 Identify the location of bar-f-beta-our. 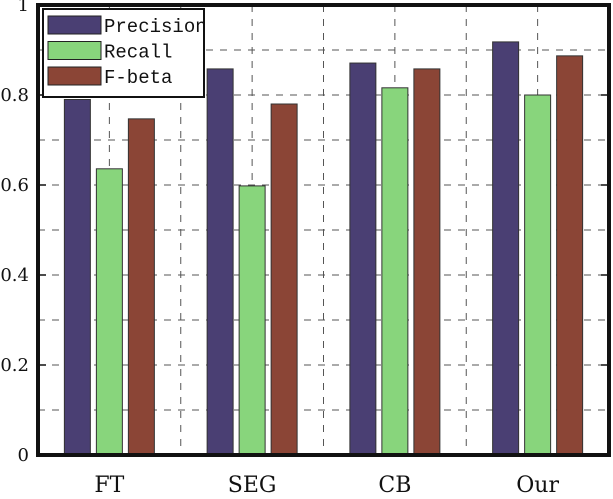
(570, 255).